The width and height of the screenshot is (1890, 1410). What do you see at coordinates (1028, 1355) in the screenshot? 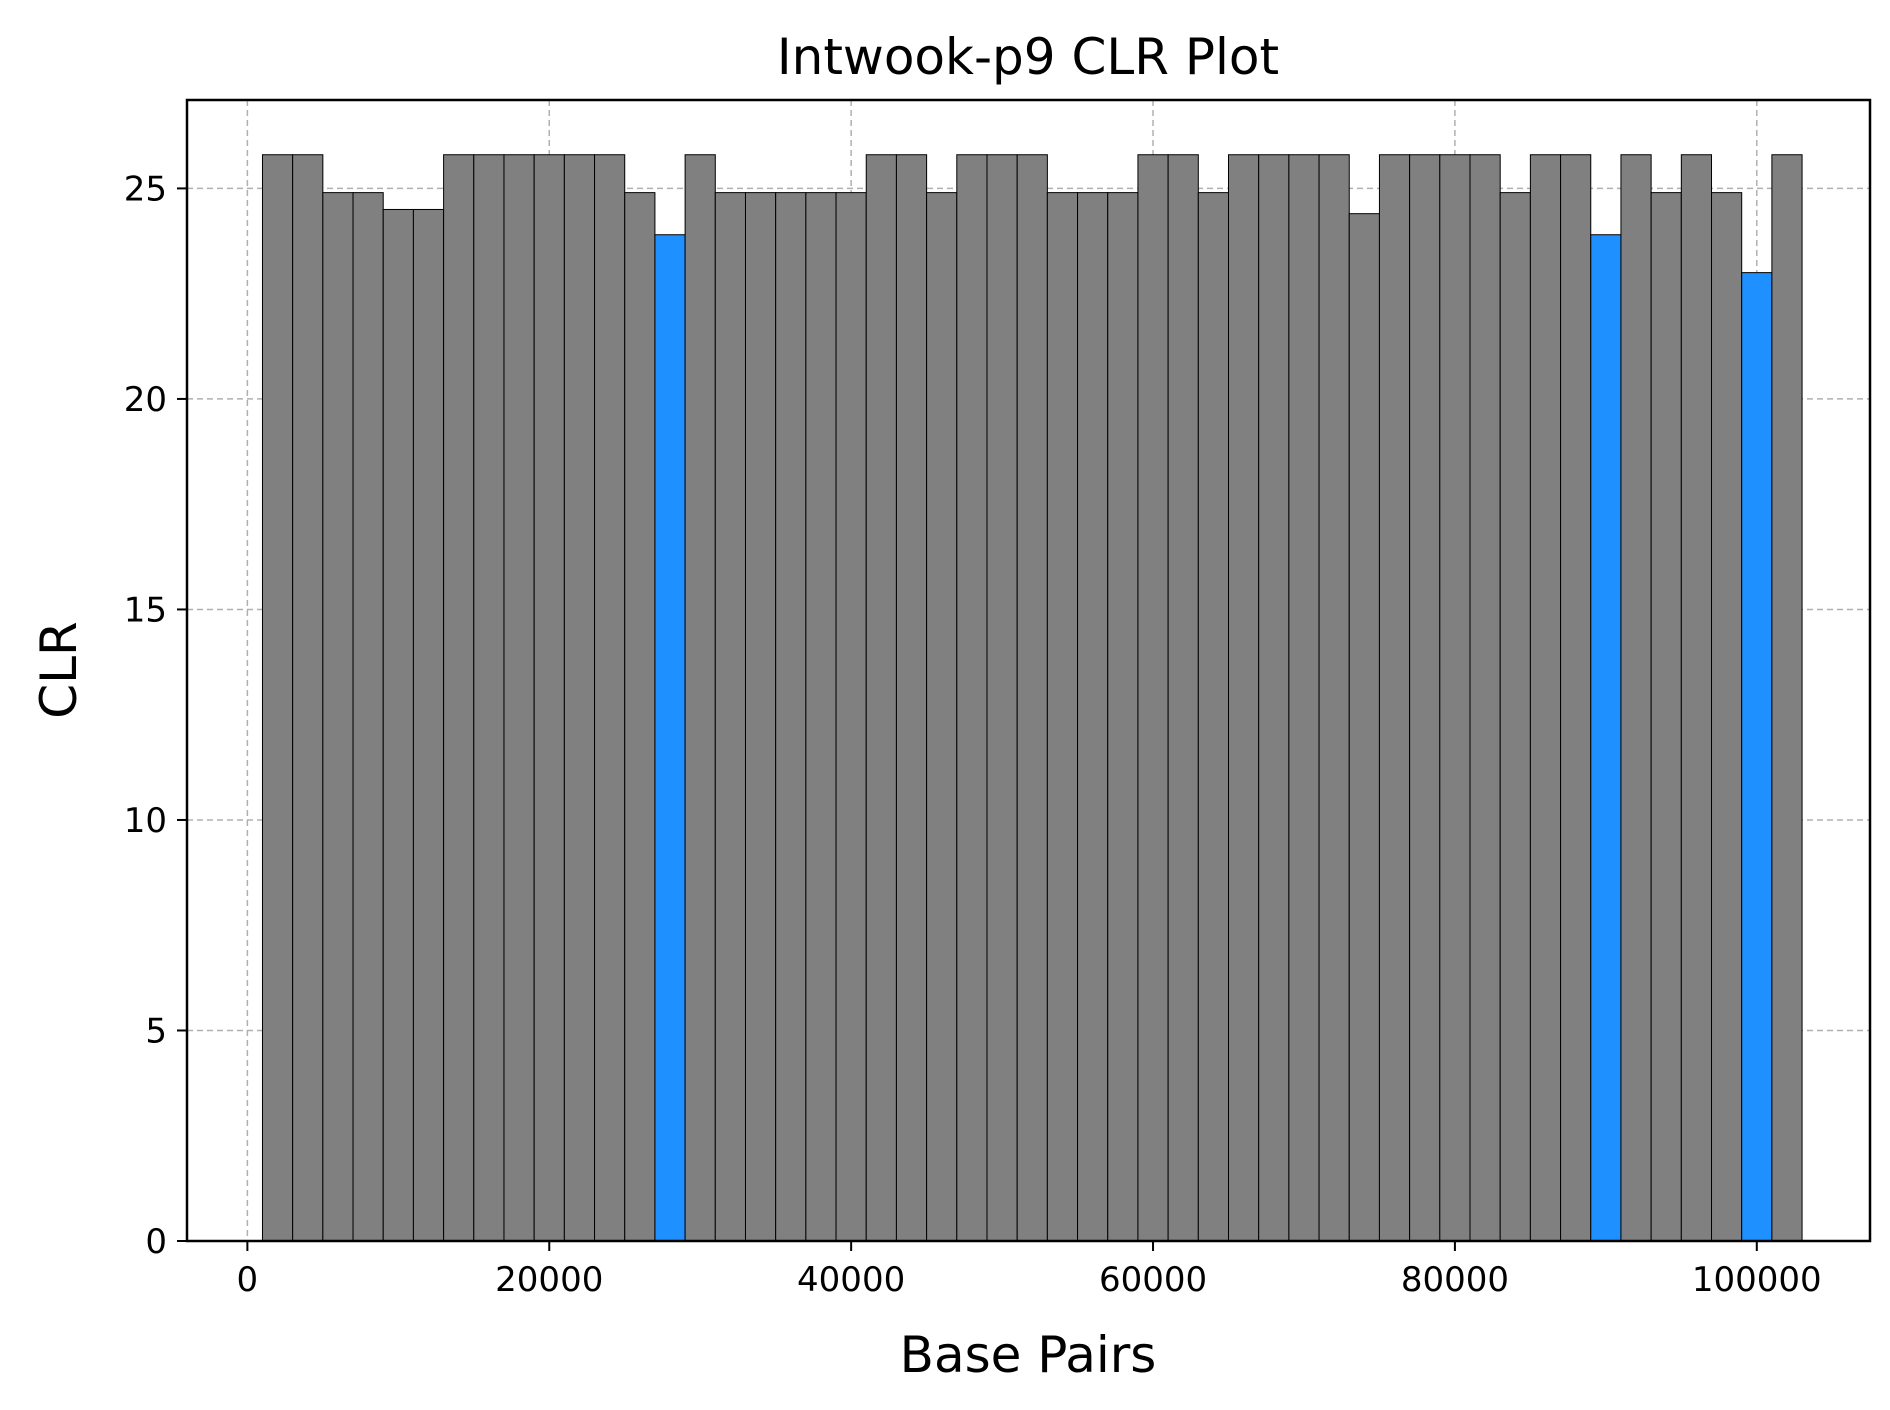
I see `x-axis-label: Base Pairs` at bounding box center [1028, 1355].